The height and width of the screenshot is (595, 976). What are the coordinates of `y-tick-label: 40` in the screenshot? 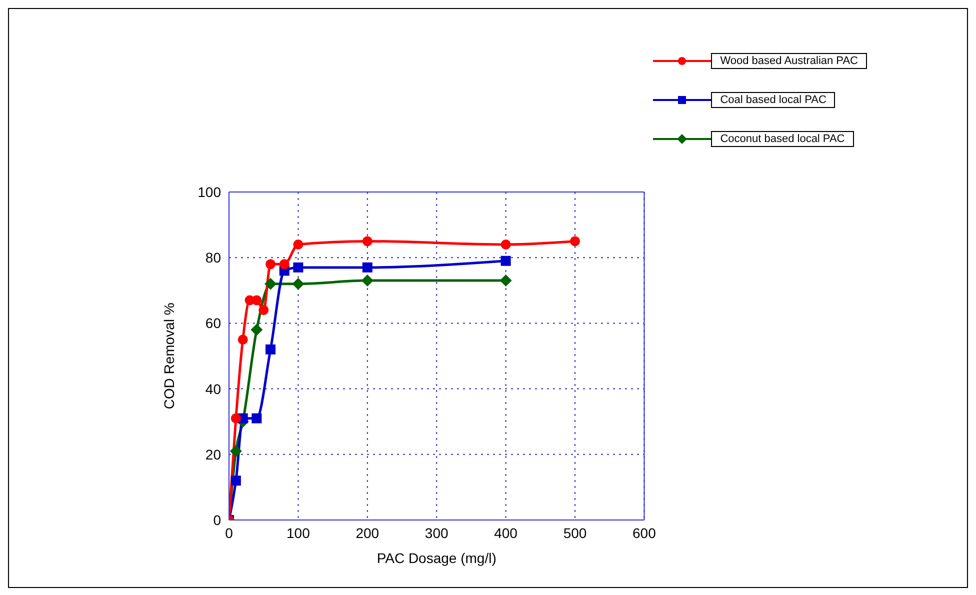 It's located at (213, 388).